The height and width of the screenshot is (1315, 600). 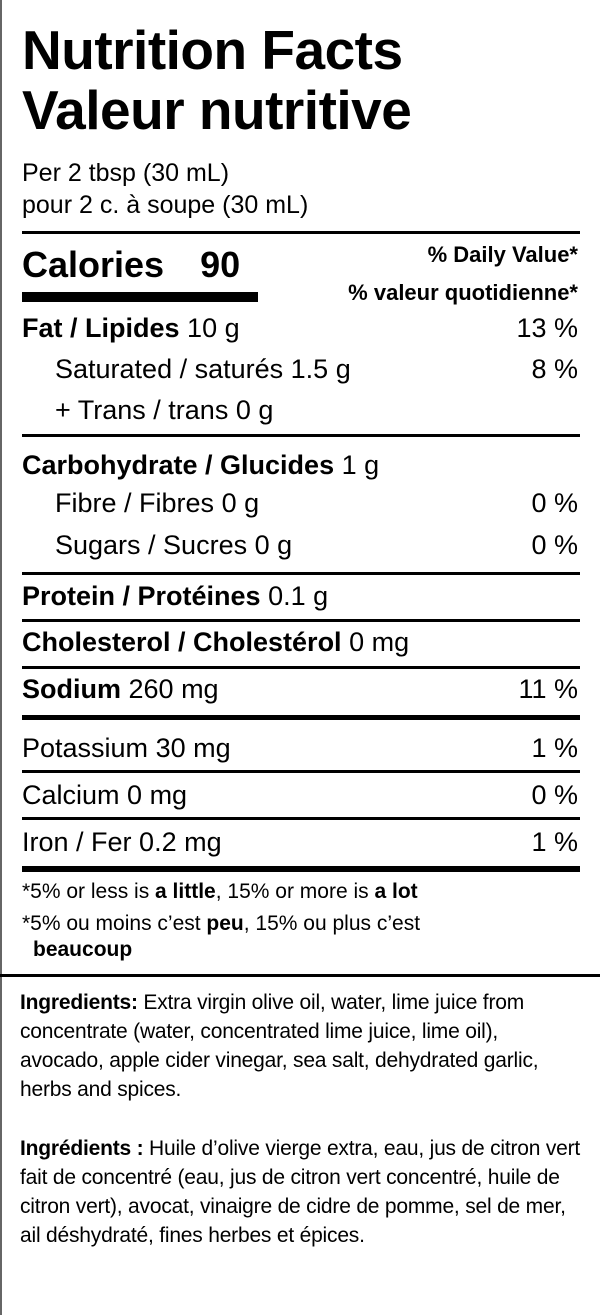 What do you see at coordinates (126, 173) in the screenshot?
I see `serving-size-en: Per 2 tbsp (30 mL)` at bounding box center [126, 173].